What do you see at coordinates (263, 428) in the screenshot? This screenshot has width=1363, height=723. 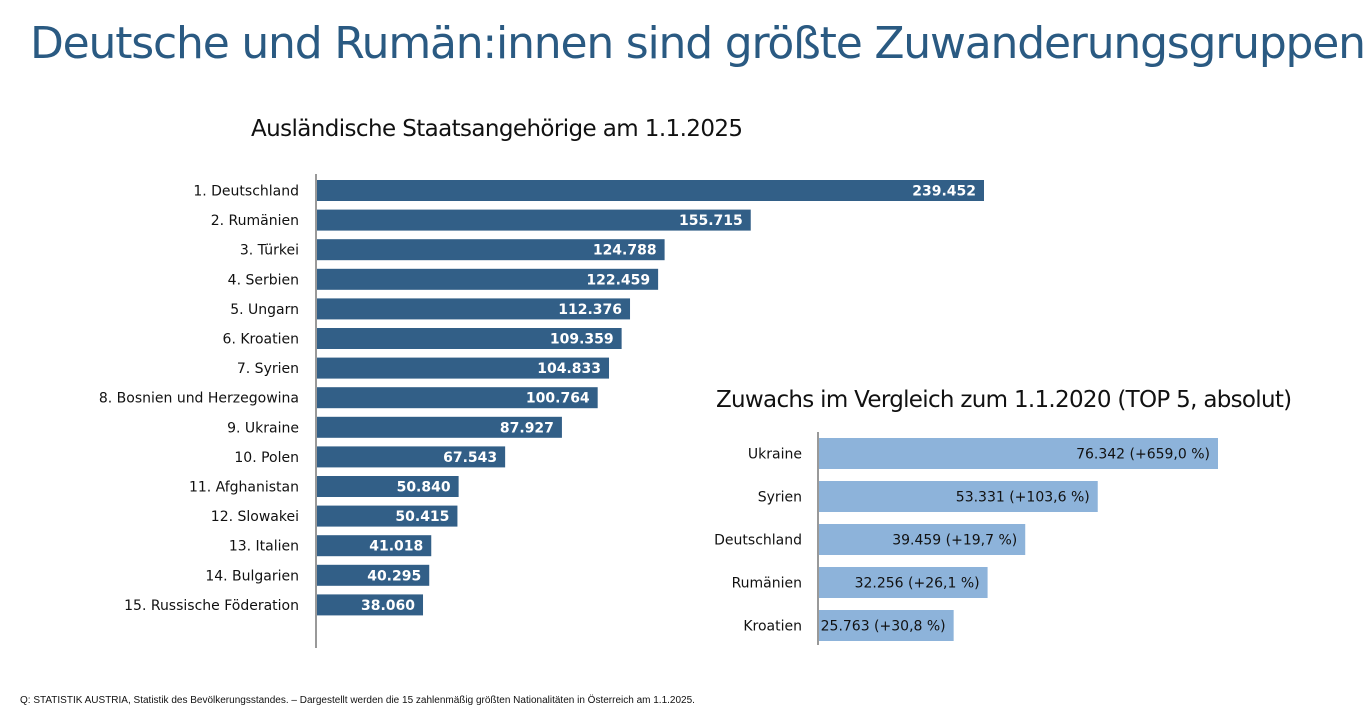 I see `main-category-label: 9. Ukraine` at bounding box center [263, 428].